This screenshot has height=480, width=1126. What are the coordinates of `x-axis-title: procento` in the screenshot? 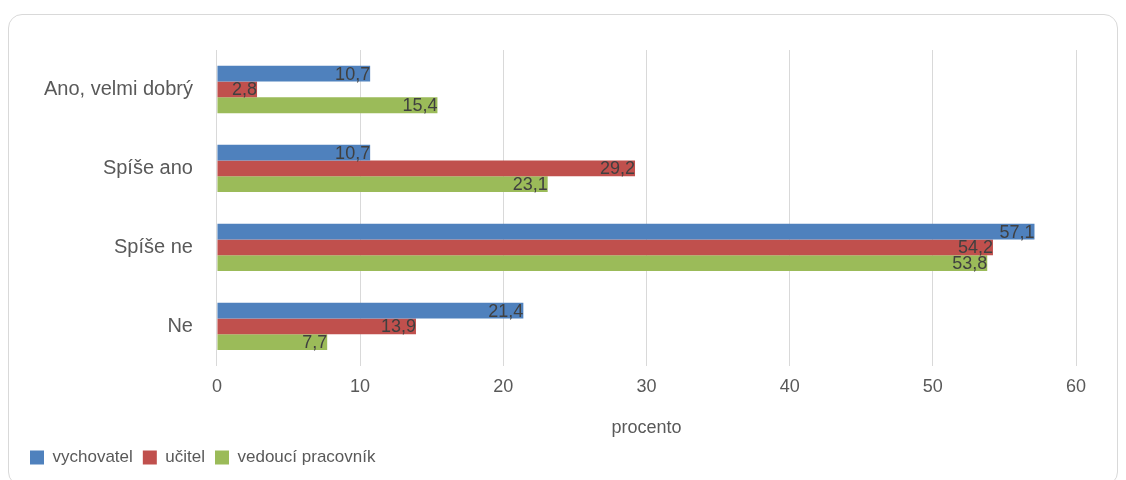 It's located at (646, 427).